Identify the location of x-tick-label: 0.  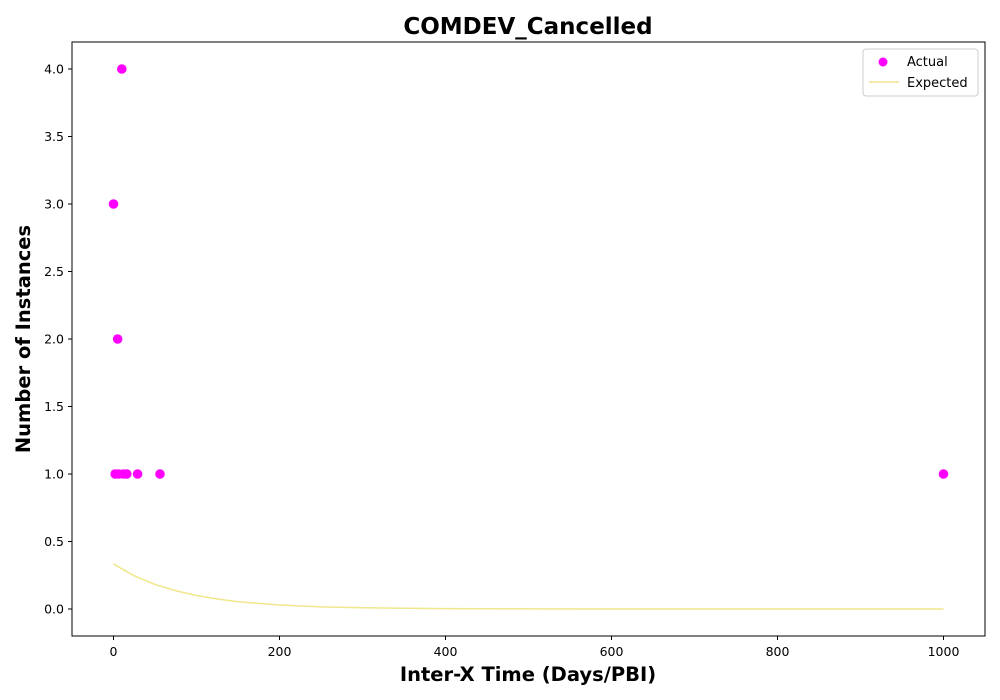
(114, 651).